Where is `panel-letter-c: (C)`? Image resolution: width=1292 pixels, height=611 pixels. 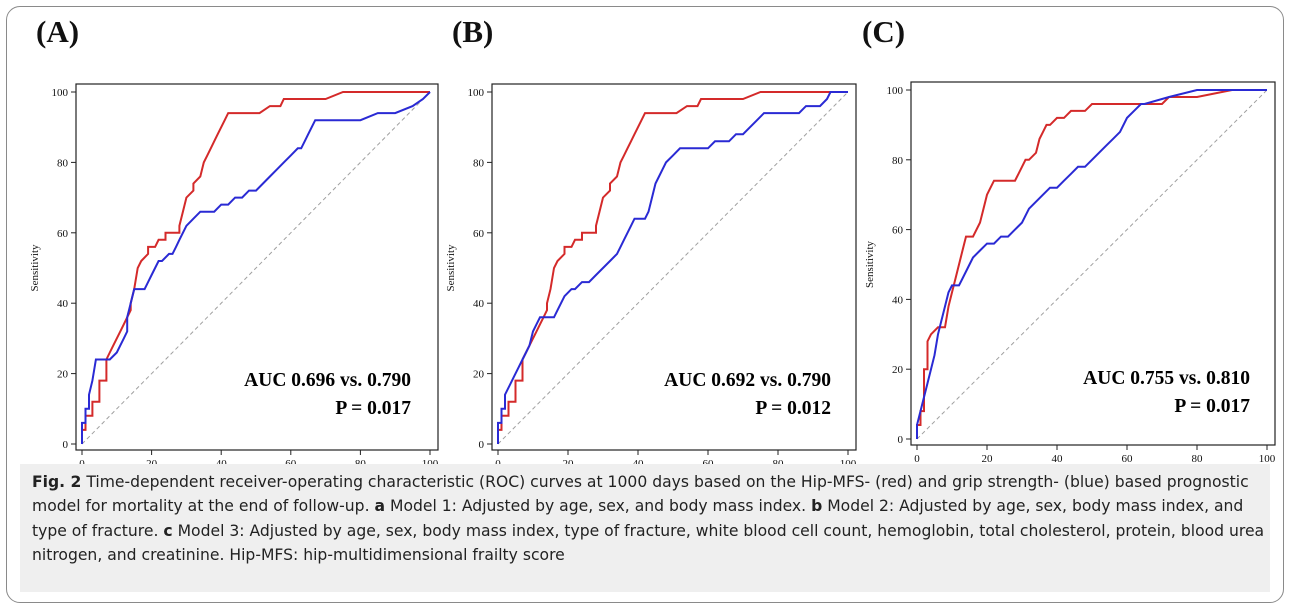
panel-letter-c: (C) is located at coordinates (884, 31).